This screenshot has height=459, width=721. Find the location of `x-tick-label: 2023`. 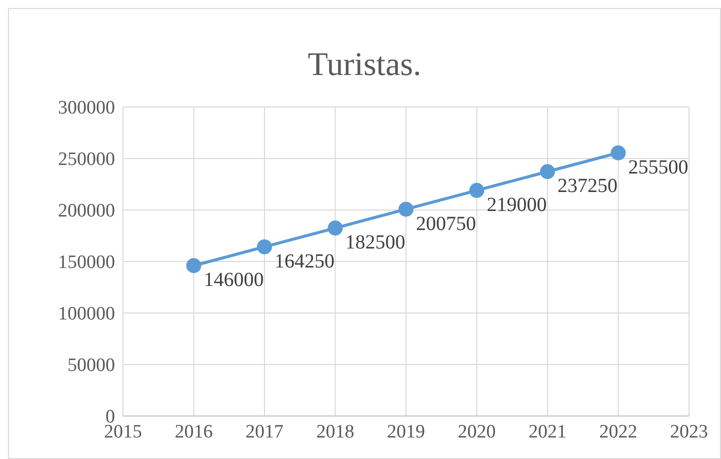

x-tick-label: 2023 is located at coordinates (689, 431).